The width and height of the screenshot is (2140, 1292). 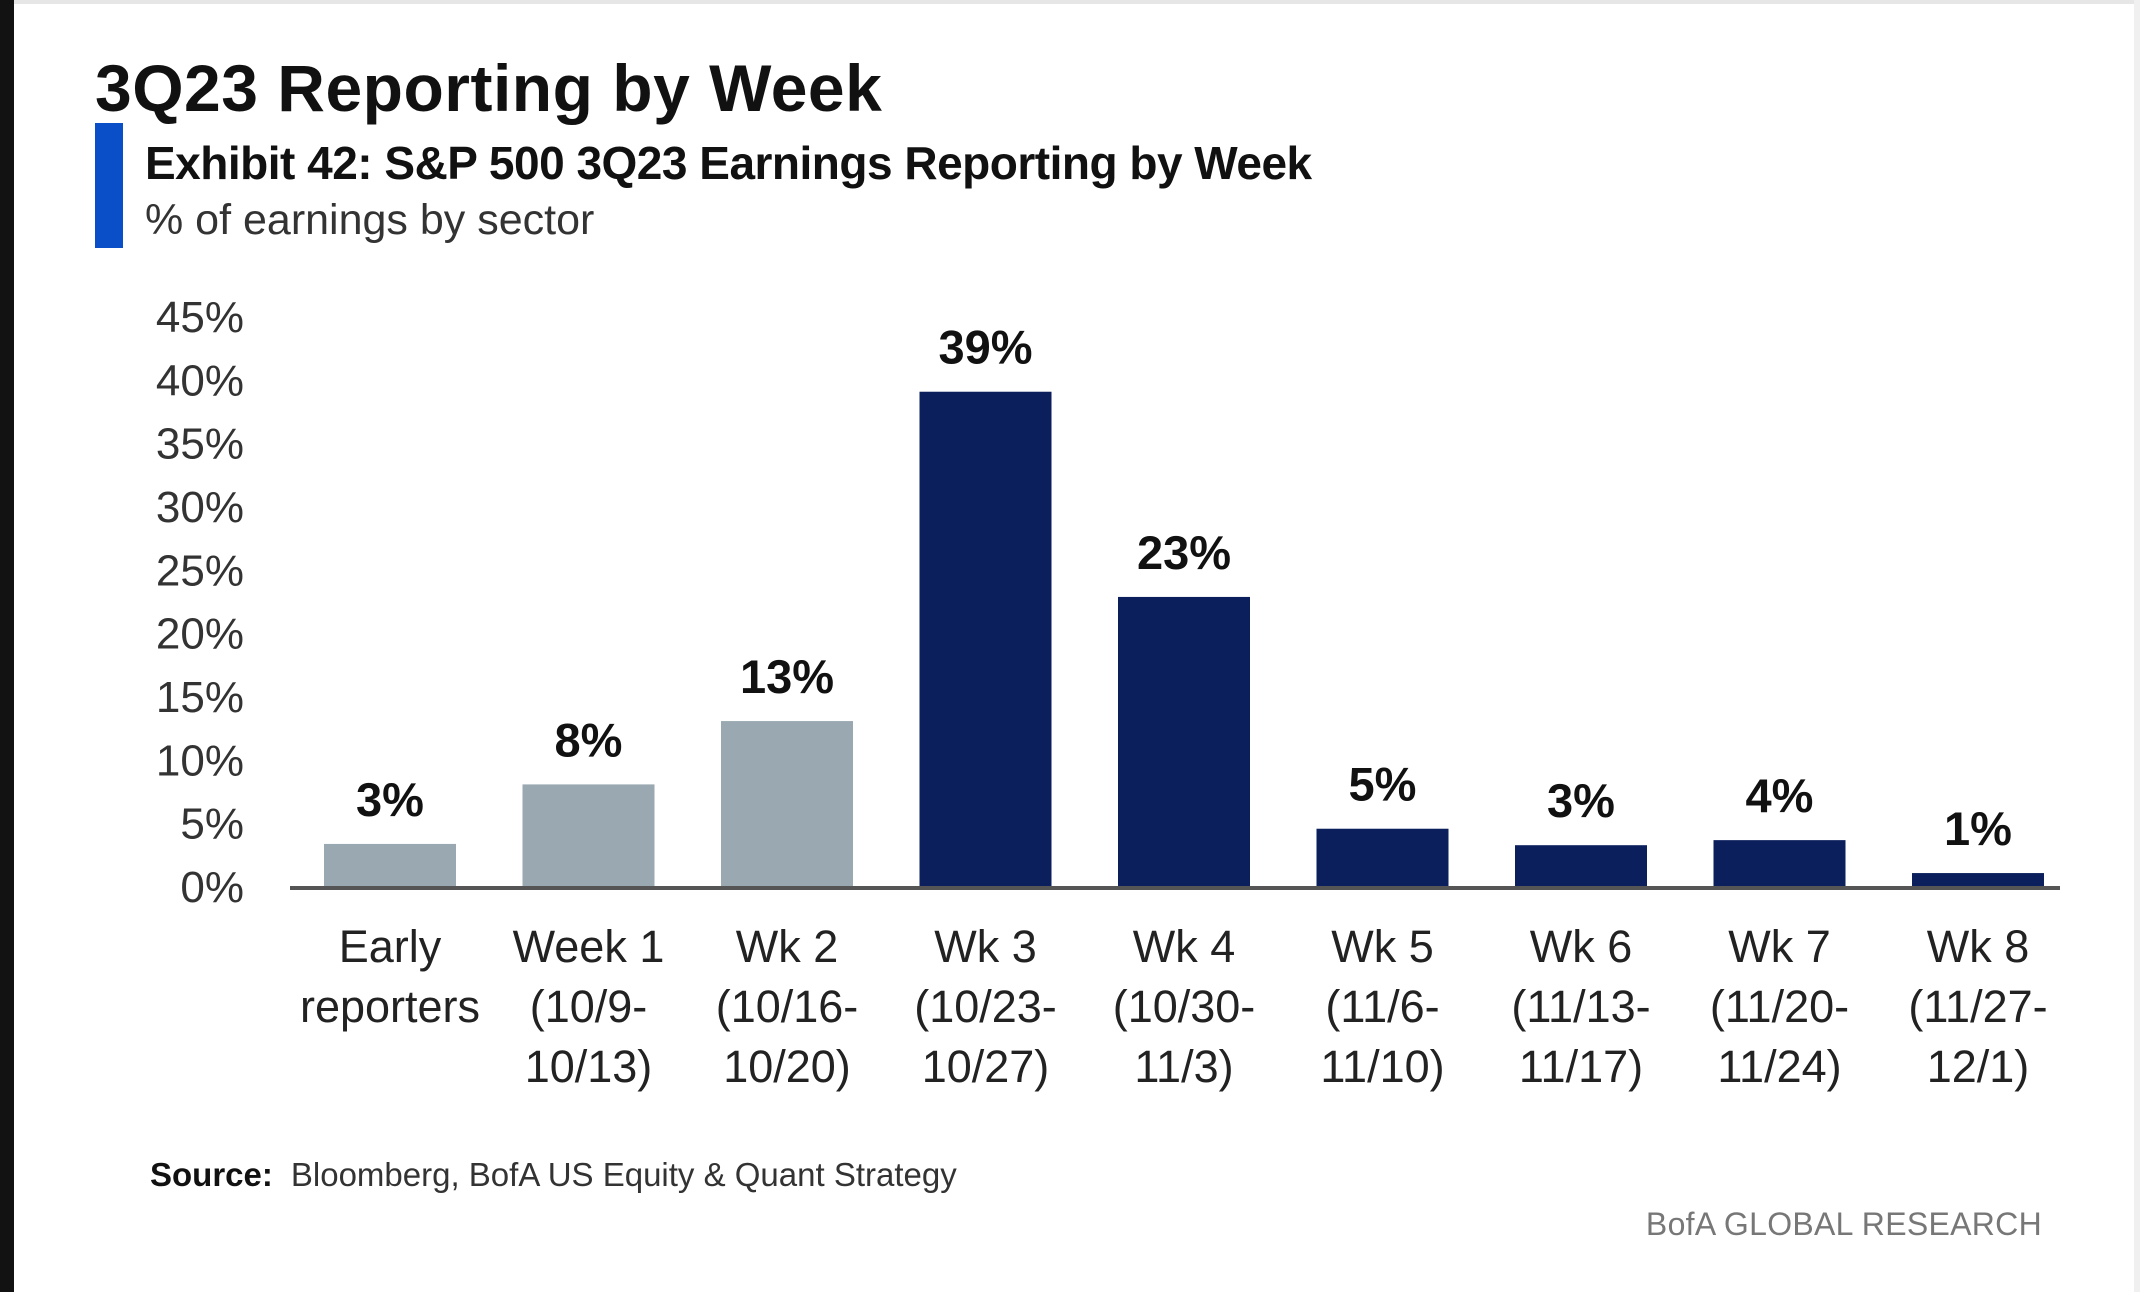 I want to click on x-category-label: Early reporters, so click(x=390, y=976).